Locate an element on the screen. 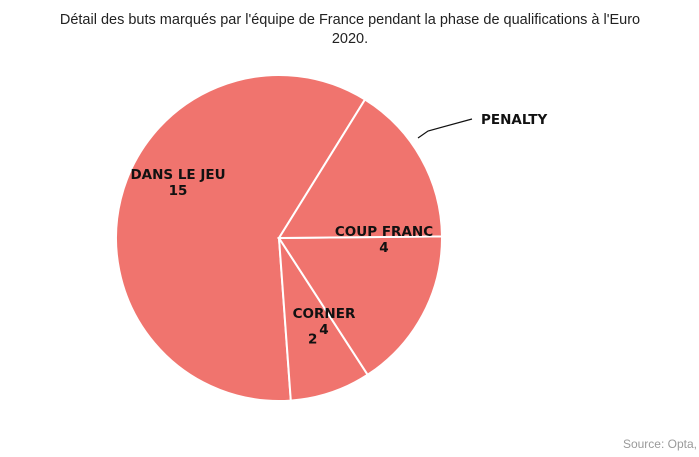 The height and width of the screenshot is (457, 699). slice-value-corner: 4 is located at coordinates (323, 330).